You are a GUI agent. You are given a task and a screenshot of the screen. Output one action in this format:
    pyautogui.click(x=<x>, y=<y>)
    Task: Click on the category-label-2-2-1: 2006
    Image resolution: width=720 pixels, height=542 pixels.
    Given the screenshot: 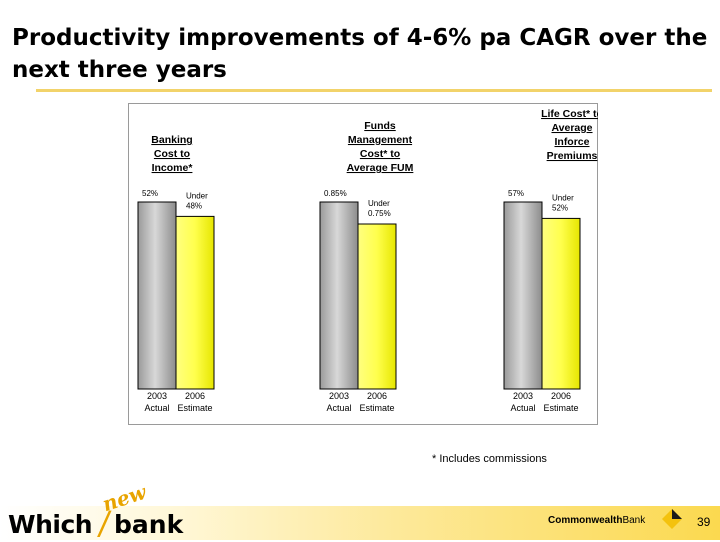 What is the action you would take?
    pyautogui.click(x=377, y=396)
    